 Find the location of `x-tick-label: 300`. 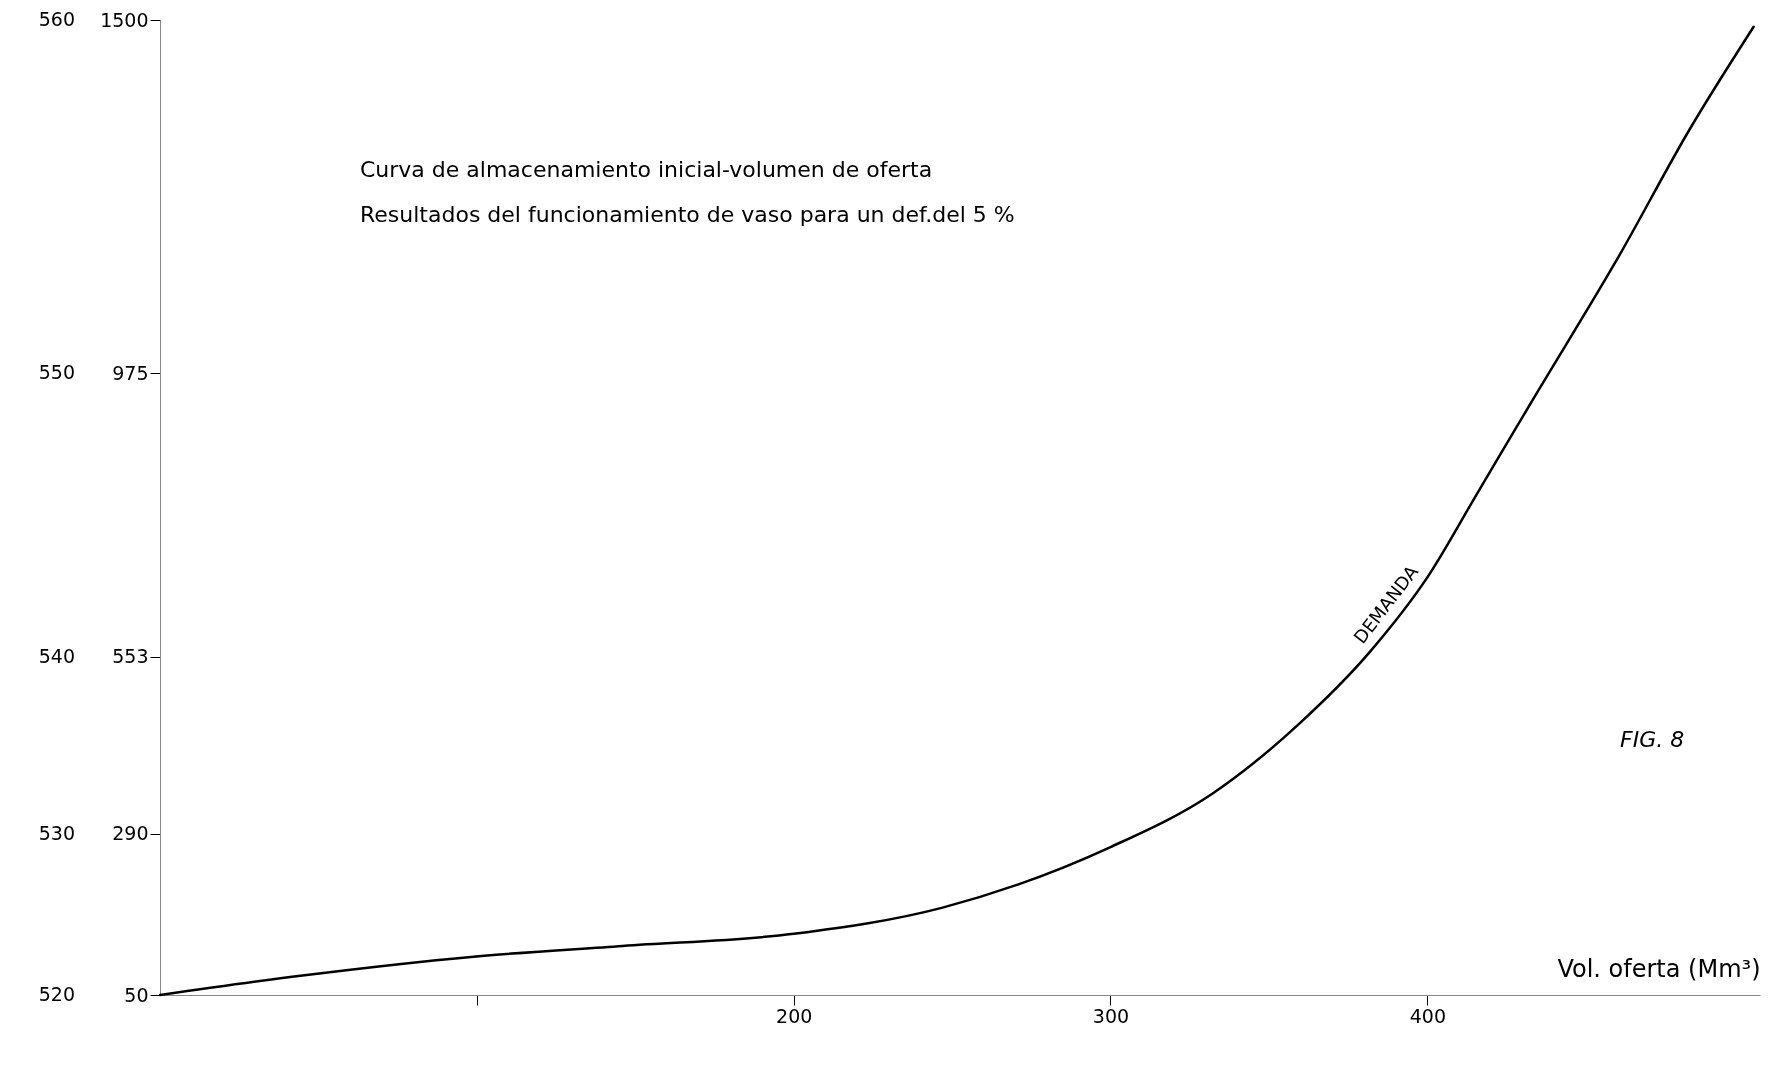

x-tick-label: 300 is located at coordinates (1111, 1015).